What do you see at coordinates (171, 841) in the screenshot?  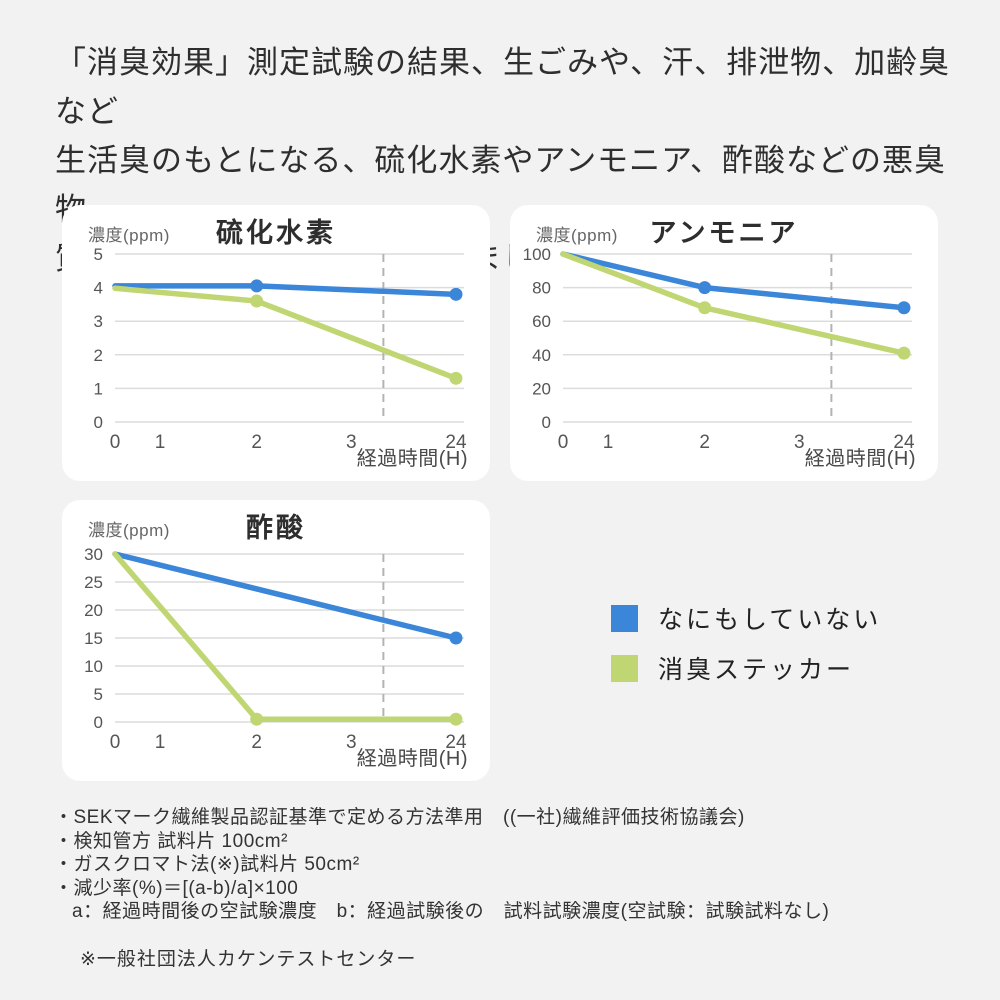 I see `footnote-line: ・検知管方 試料片 100cm²` at bounding box center [171, 841].